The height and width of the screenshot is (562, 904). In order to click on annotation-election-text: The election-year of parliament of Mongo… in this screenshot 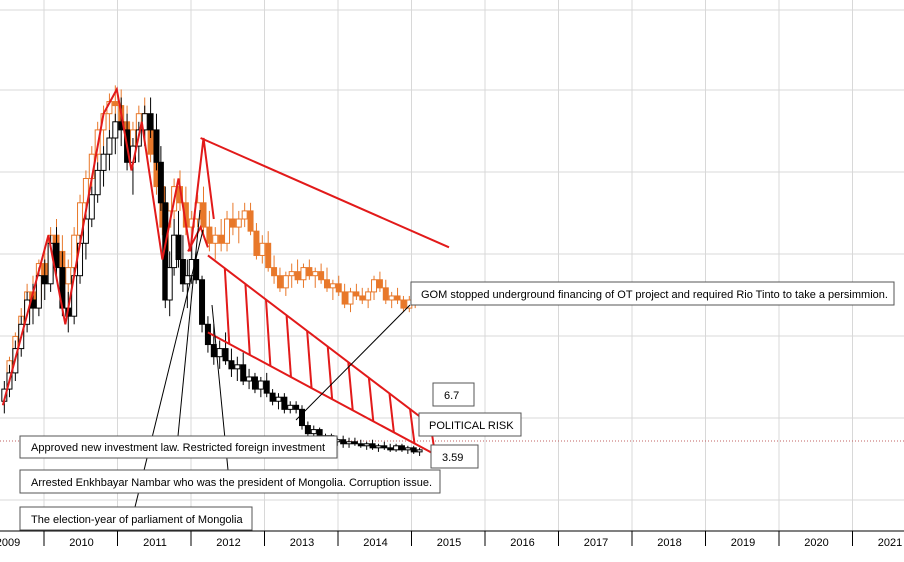, I will do `click(137, 520)`.